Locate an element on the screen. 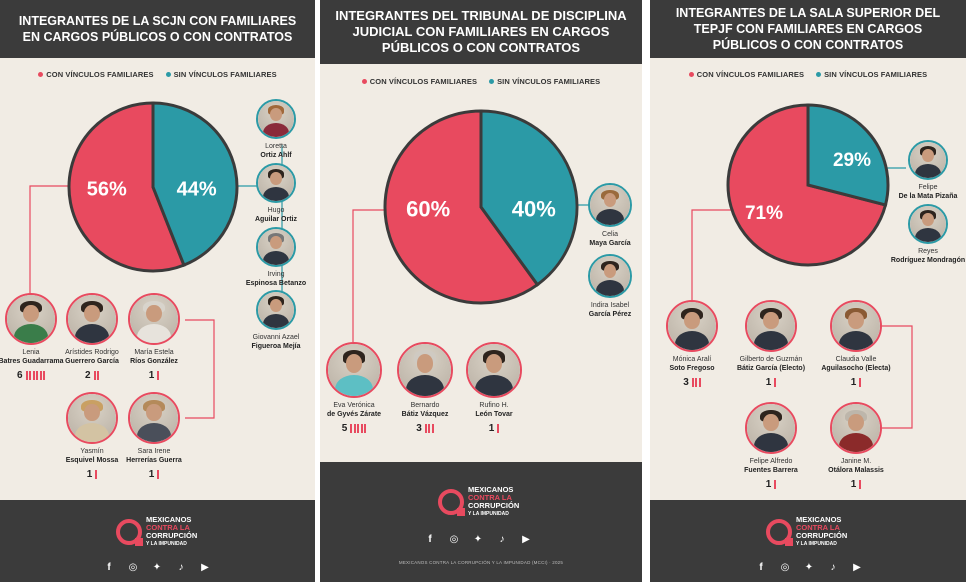 This screenshot has height=582, width=966. legend-item-with-family: CON VÍNCULOS FAMILIARES is located at coordinates (95, 74).